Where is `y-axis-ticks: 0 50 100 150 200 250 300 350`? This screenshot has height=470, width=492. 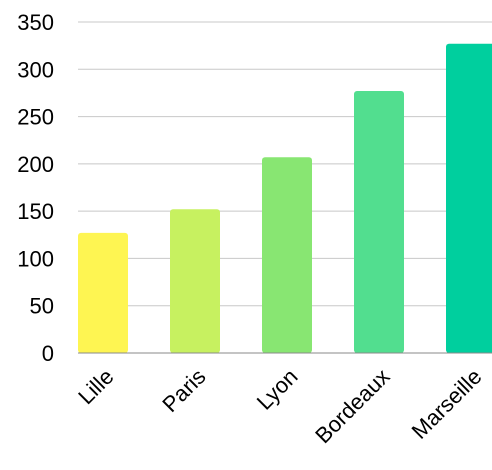
y-axis-ticks: 0 50 100 150 200 250 300 350 is located at coordinates (35, 188).